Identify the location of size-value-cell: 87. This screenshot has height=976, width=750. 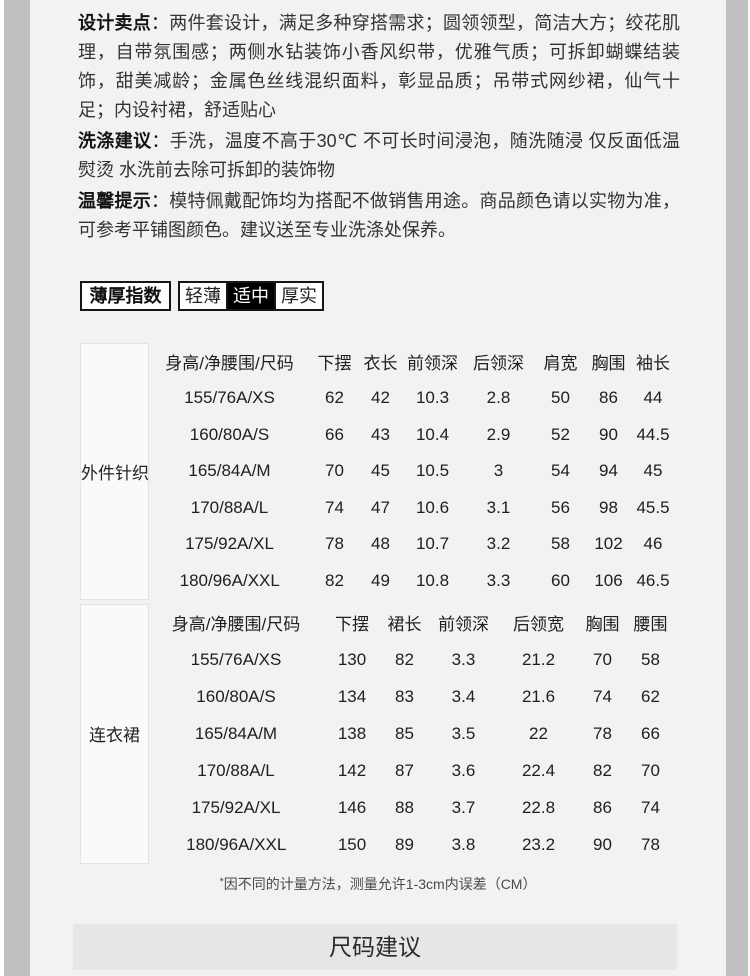
(404, 770).